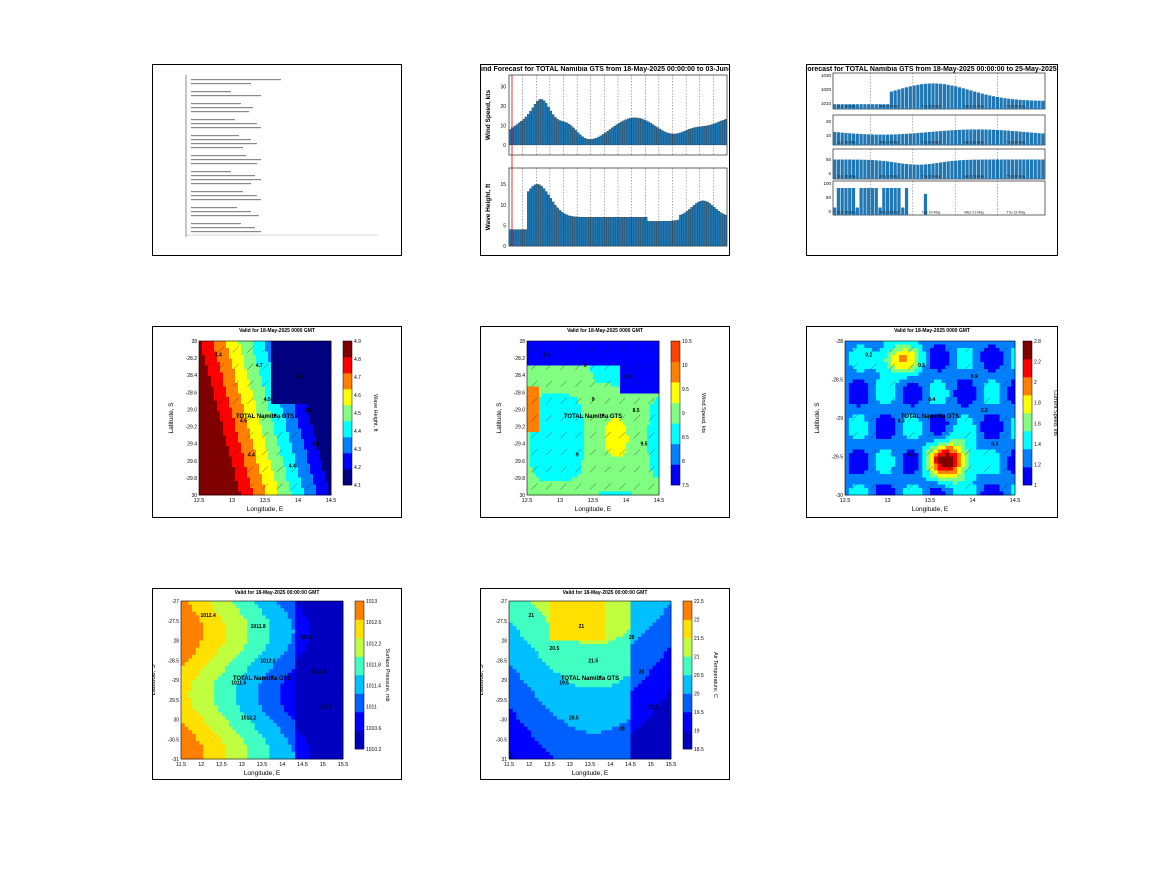 Image resolution: width=1167 pixels, height=875 pixels. I want to click on day-label: Wed 21-May, so click(974, 213).